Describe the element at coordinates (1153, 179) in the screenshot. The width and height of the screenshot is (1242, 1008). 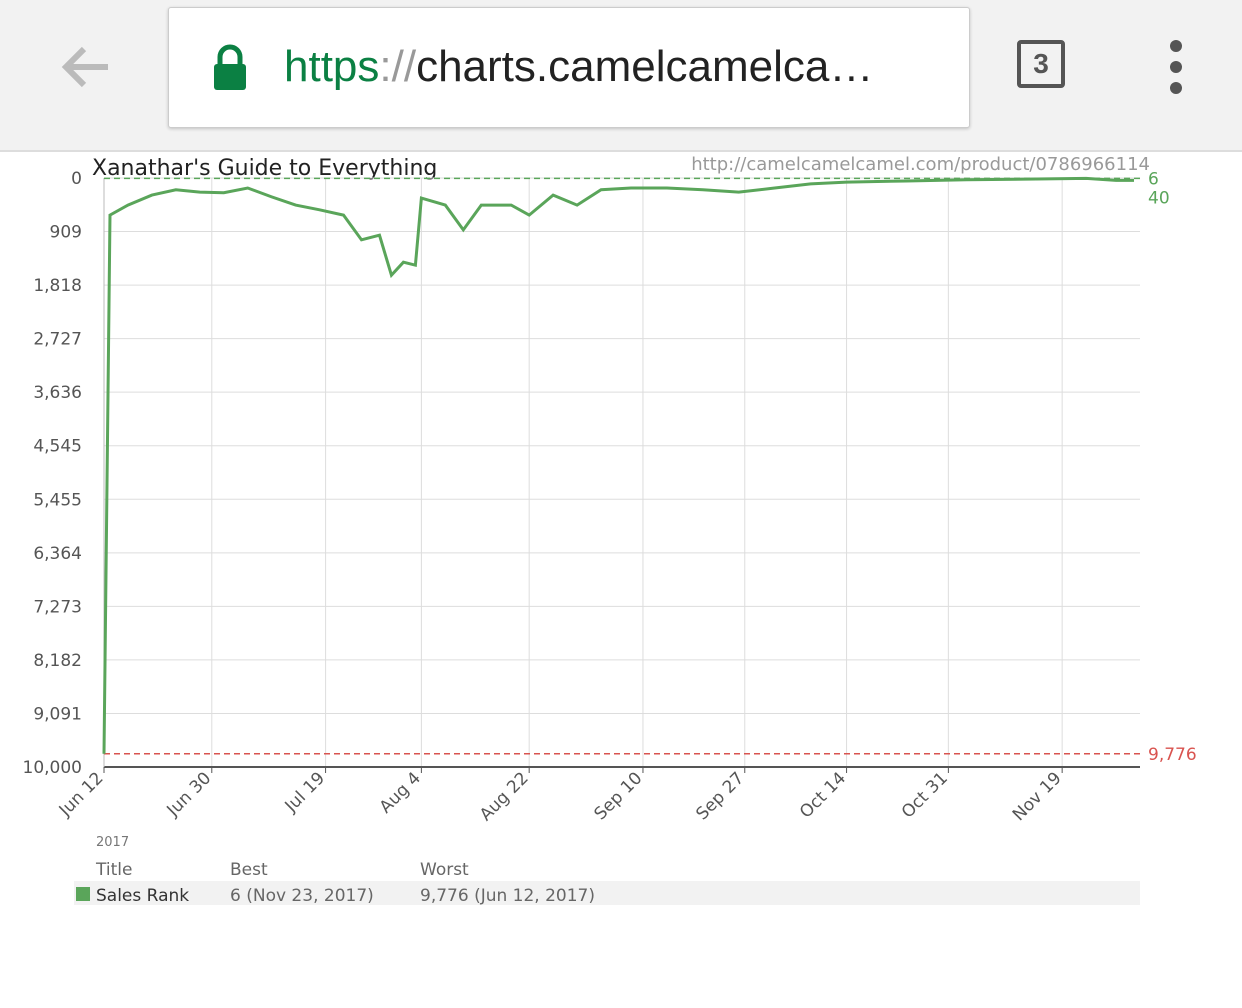
I see `reference-label: 6` at that location.